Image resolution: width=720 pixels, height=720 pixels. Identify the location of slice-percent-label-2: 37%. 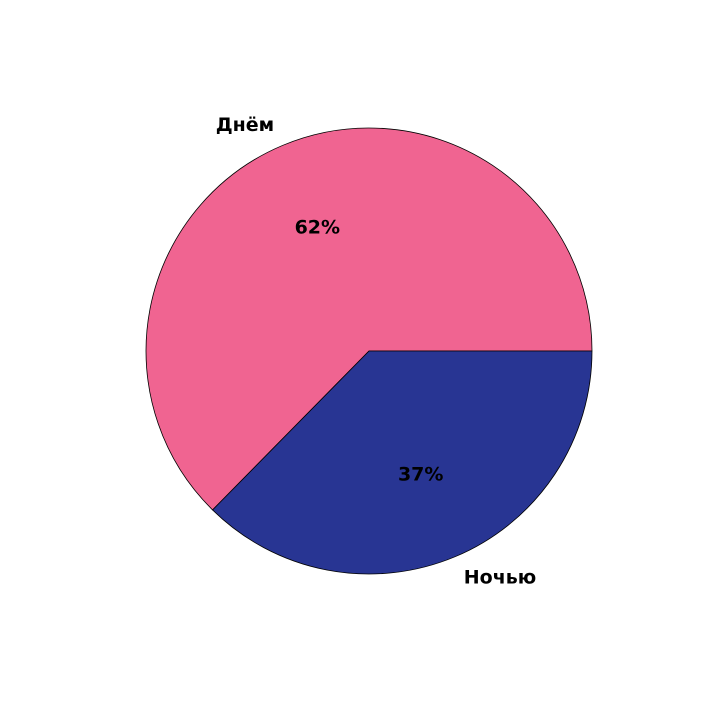
(420, 474).